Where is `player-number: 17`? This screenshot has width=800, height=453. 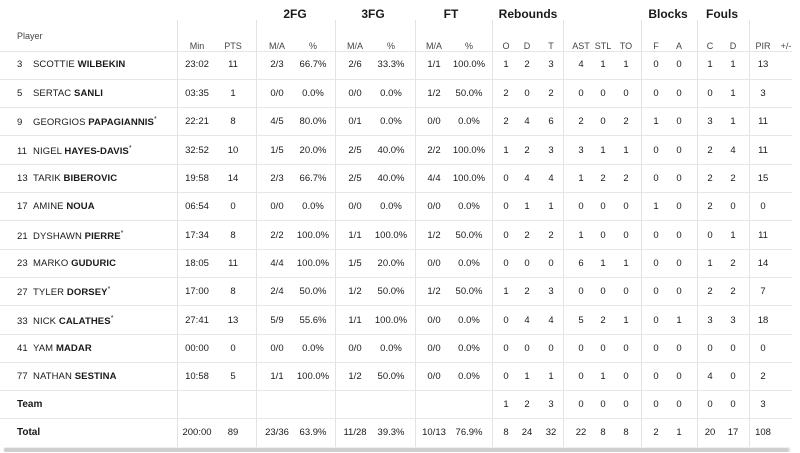
player-number: 17 is located at coordinates (22, 206).